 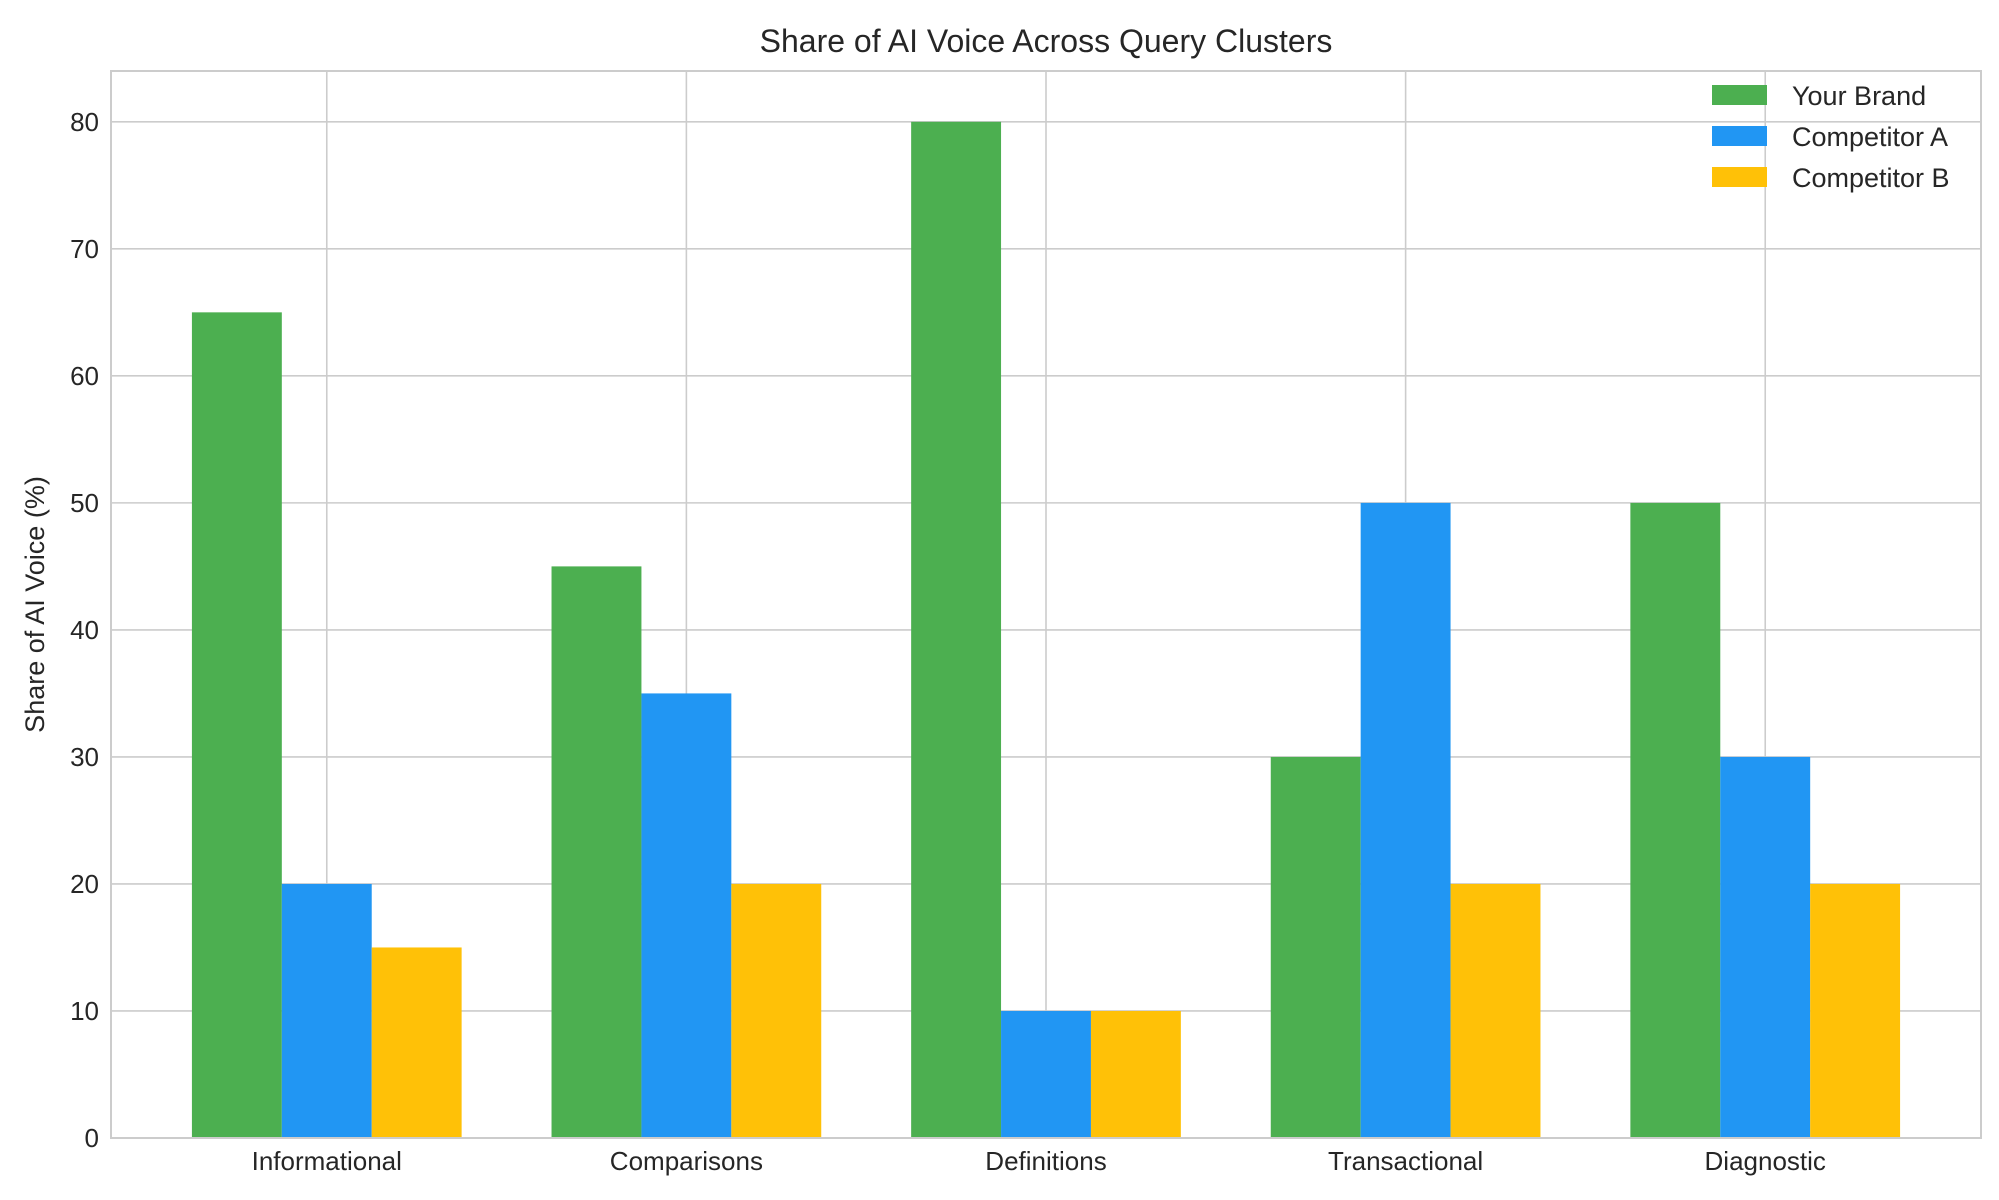 What do you see at coordinates (1739, 95) in the screenshot?
I see `legend-swatch-your-brand` at bounding box center [1739, 95].